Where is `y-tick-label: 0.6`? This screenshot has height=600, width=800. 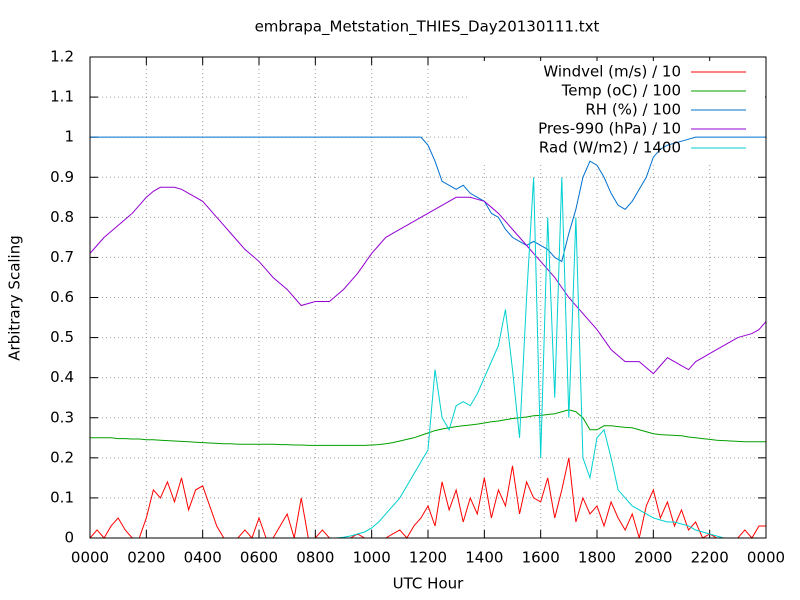
y-tick-label: 0.6 is located at coordinates (62, 297).